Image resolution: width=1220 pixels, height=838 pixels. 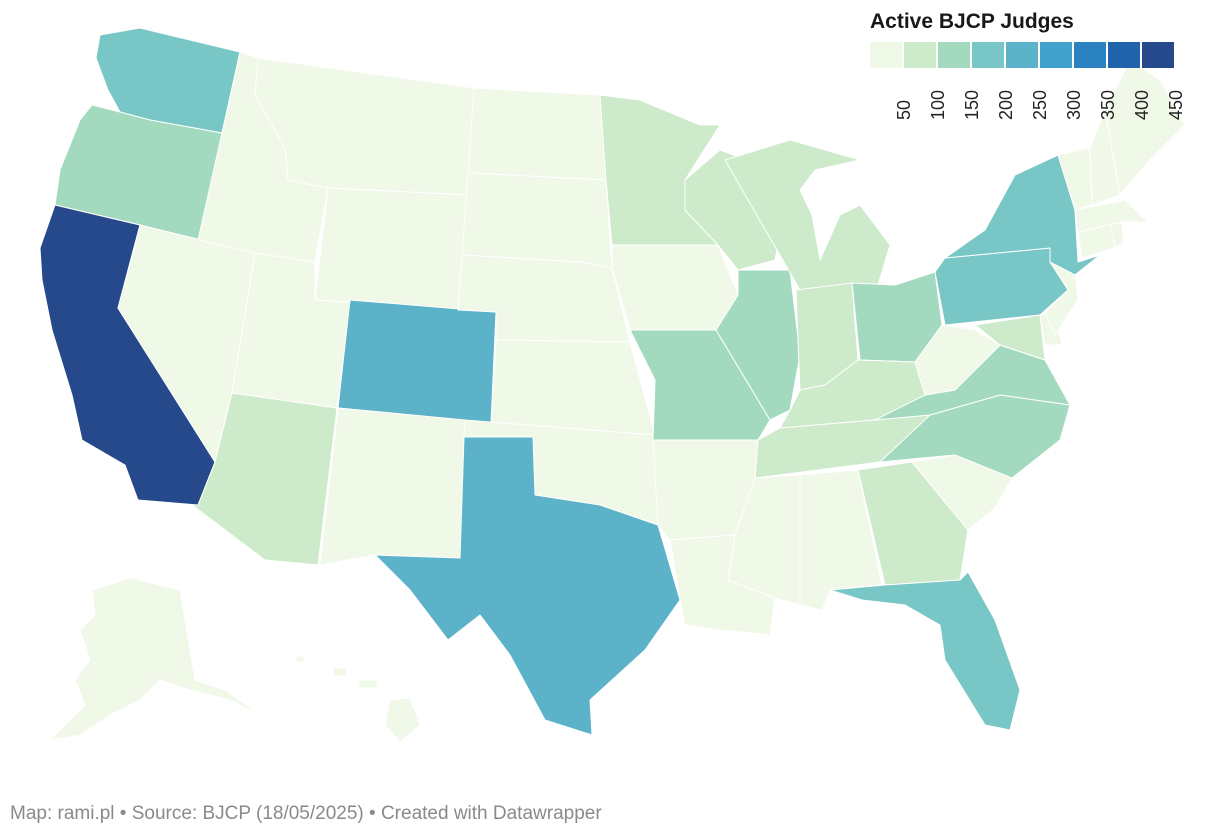 I want to click on legend-tick-label: 400, so click(x=1142, y=104).